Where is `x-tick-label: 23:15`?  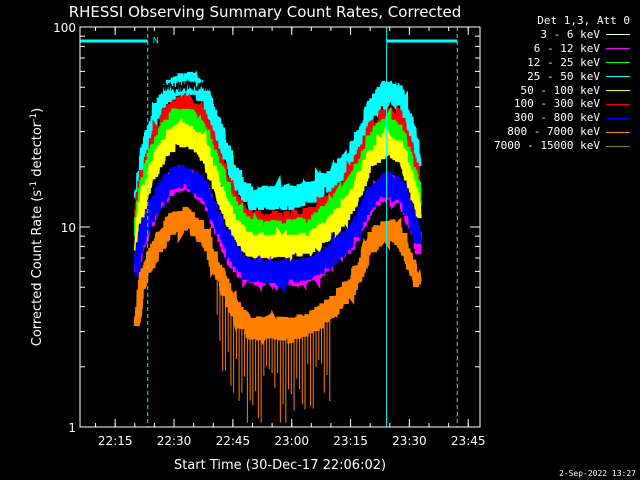 x-tick-label: 23:15 is located at coordinates (350, 441).